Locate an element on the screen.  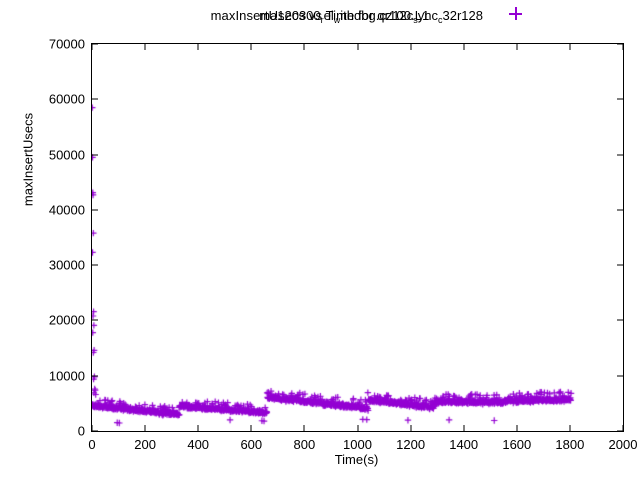
y-tick-label: 60000 is located at coordinates (66, 99).